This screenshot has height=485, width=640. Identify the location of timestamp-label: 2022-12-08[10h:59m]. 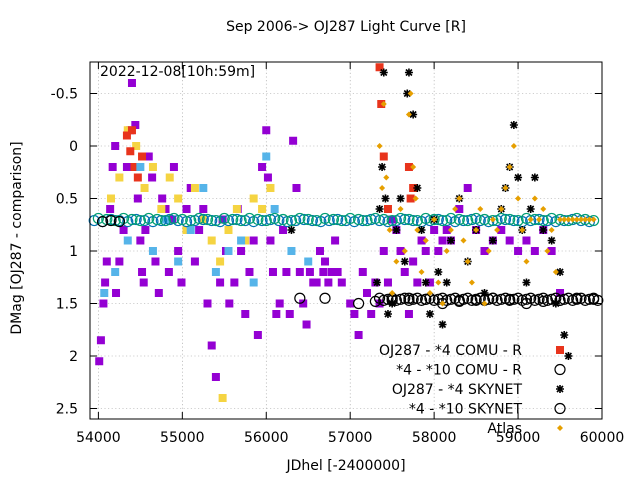
(177, 72).